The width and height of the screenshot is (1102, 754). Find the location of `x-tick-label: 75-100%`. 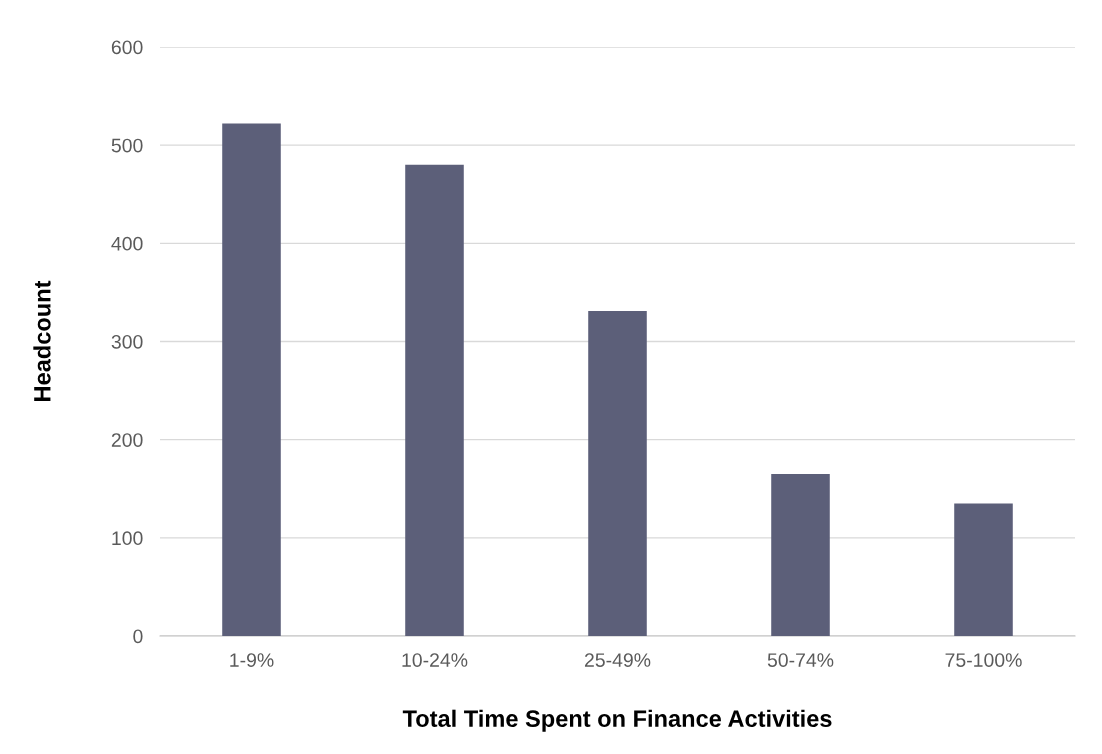

x-tick-label: 75-100% is located at coordinates (983, 660).